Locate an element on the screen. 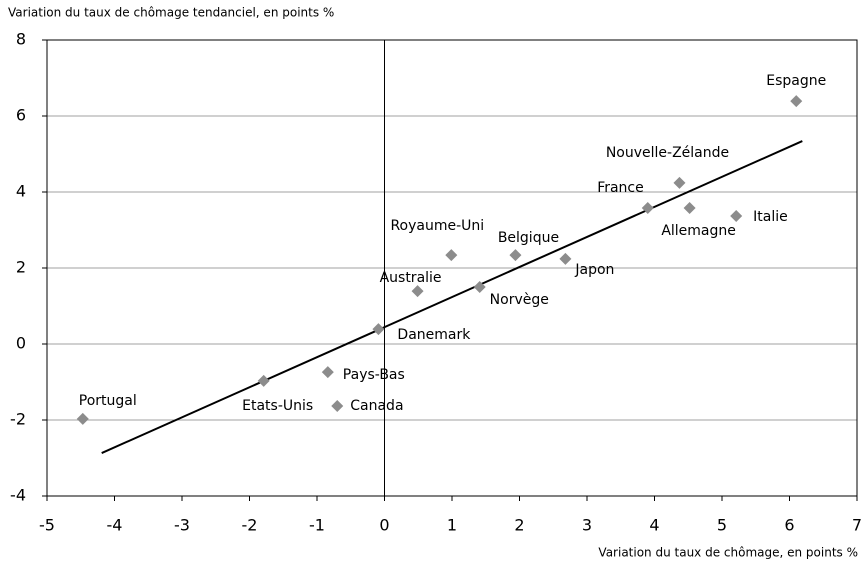  point-label: Nouvelle-Zélande is located at coordinates (667, 153).